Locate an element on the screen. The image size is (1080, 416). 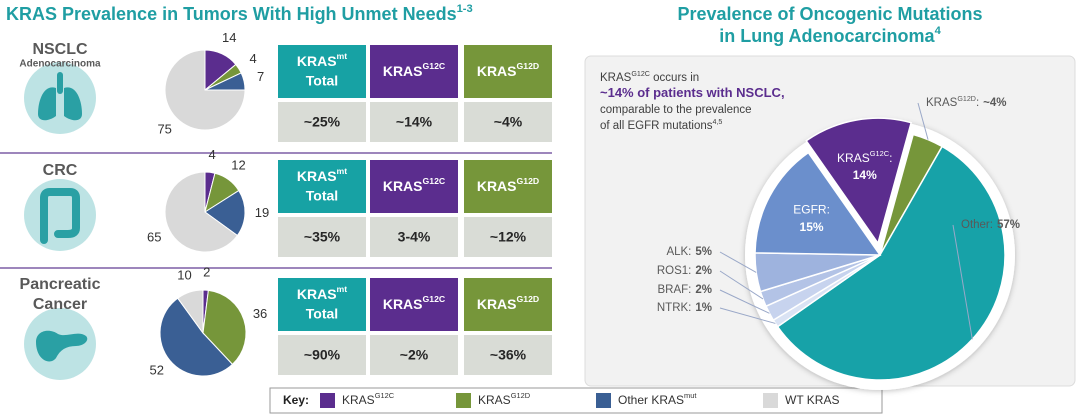
slice-label-part: KRAS is located at coordinates (942, 103).